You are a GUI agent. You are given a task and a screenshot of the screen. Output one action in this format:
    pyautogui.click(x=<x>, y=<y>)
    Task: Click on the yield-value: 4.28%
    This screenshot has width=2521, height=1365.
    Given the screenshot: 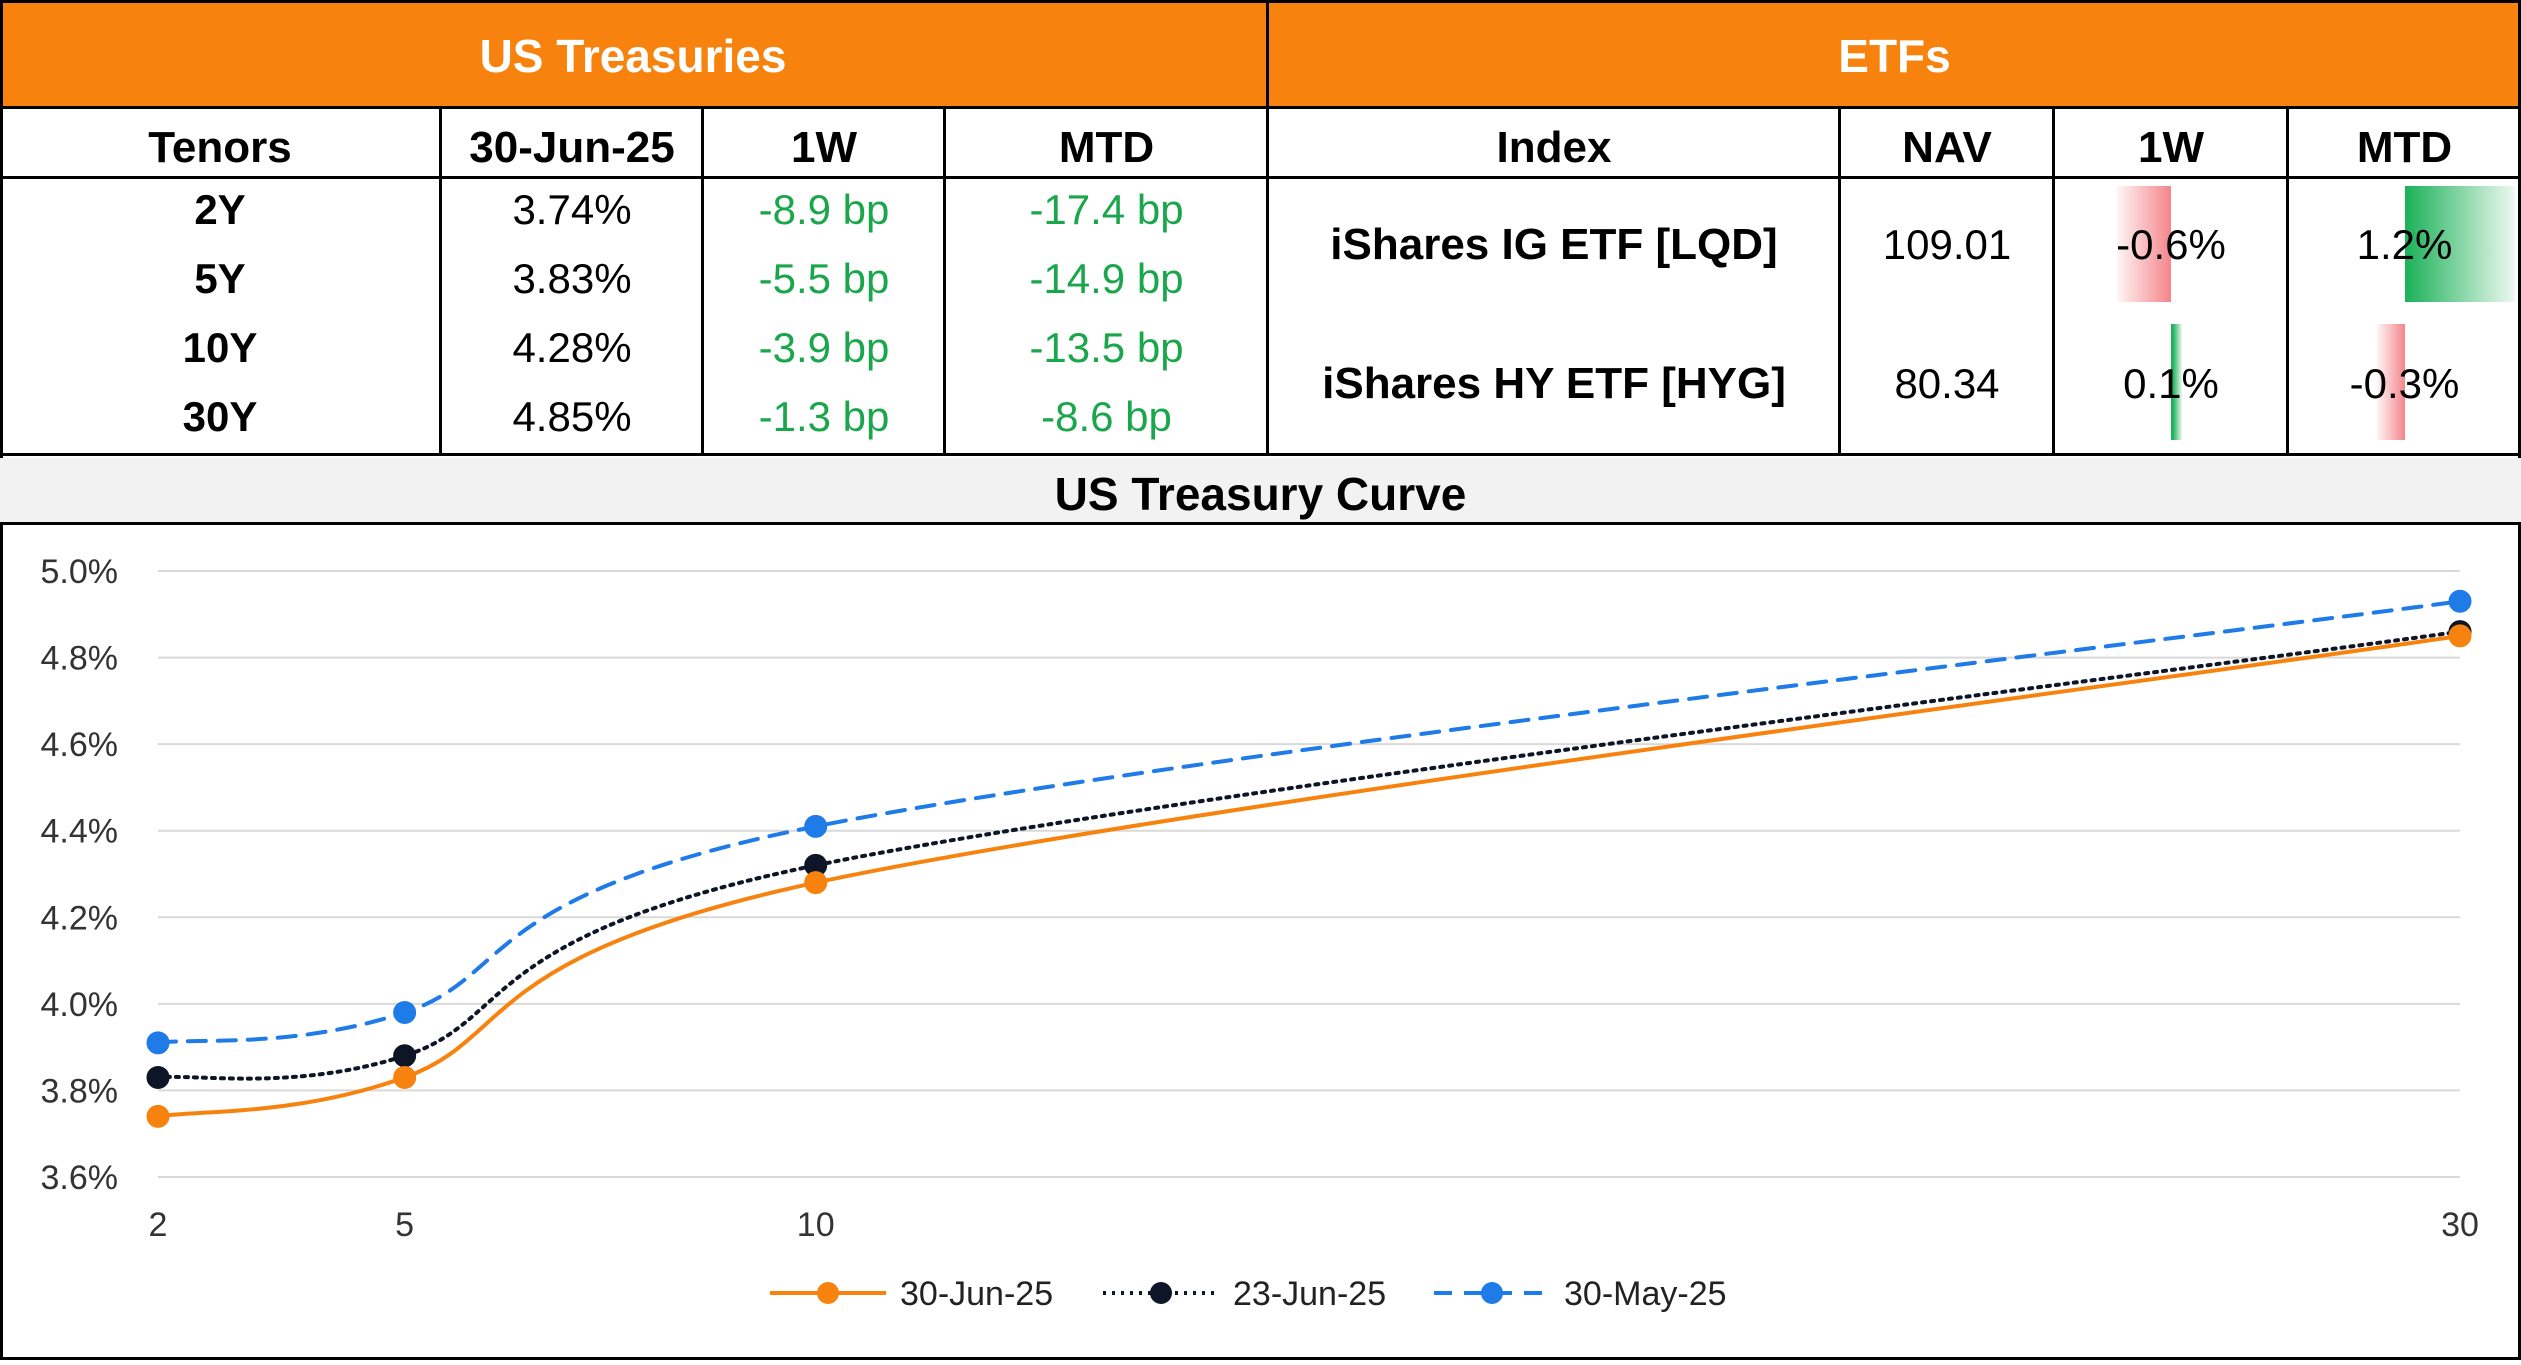 What is the action you would take?
    pyautogui.click(x=572, y=347)
    